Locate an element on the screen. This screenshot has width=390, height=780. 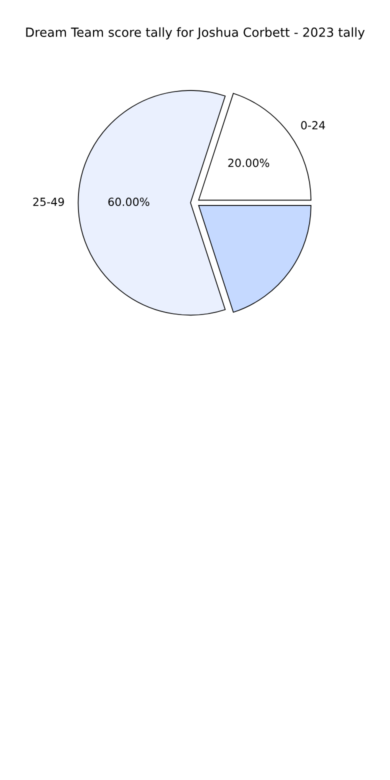
data-label: 60.00% is located at coordinates (129, 202).